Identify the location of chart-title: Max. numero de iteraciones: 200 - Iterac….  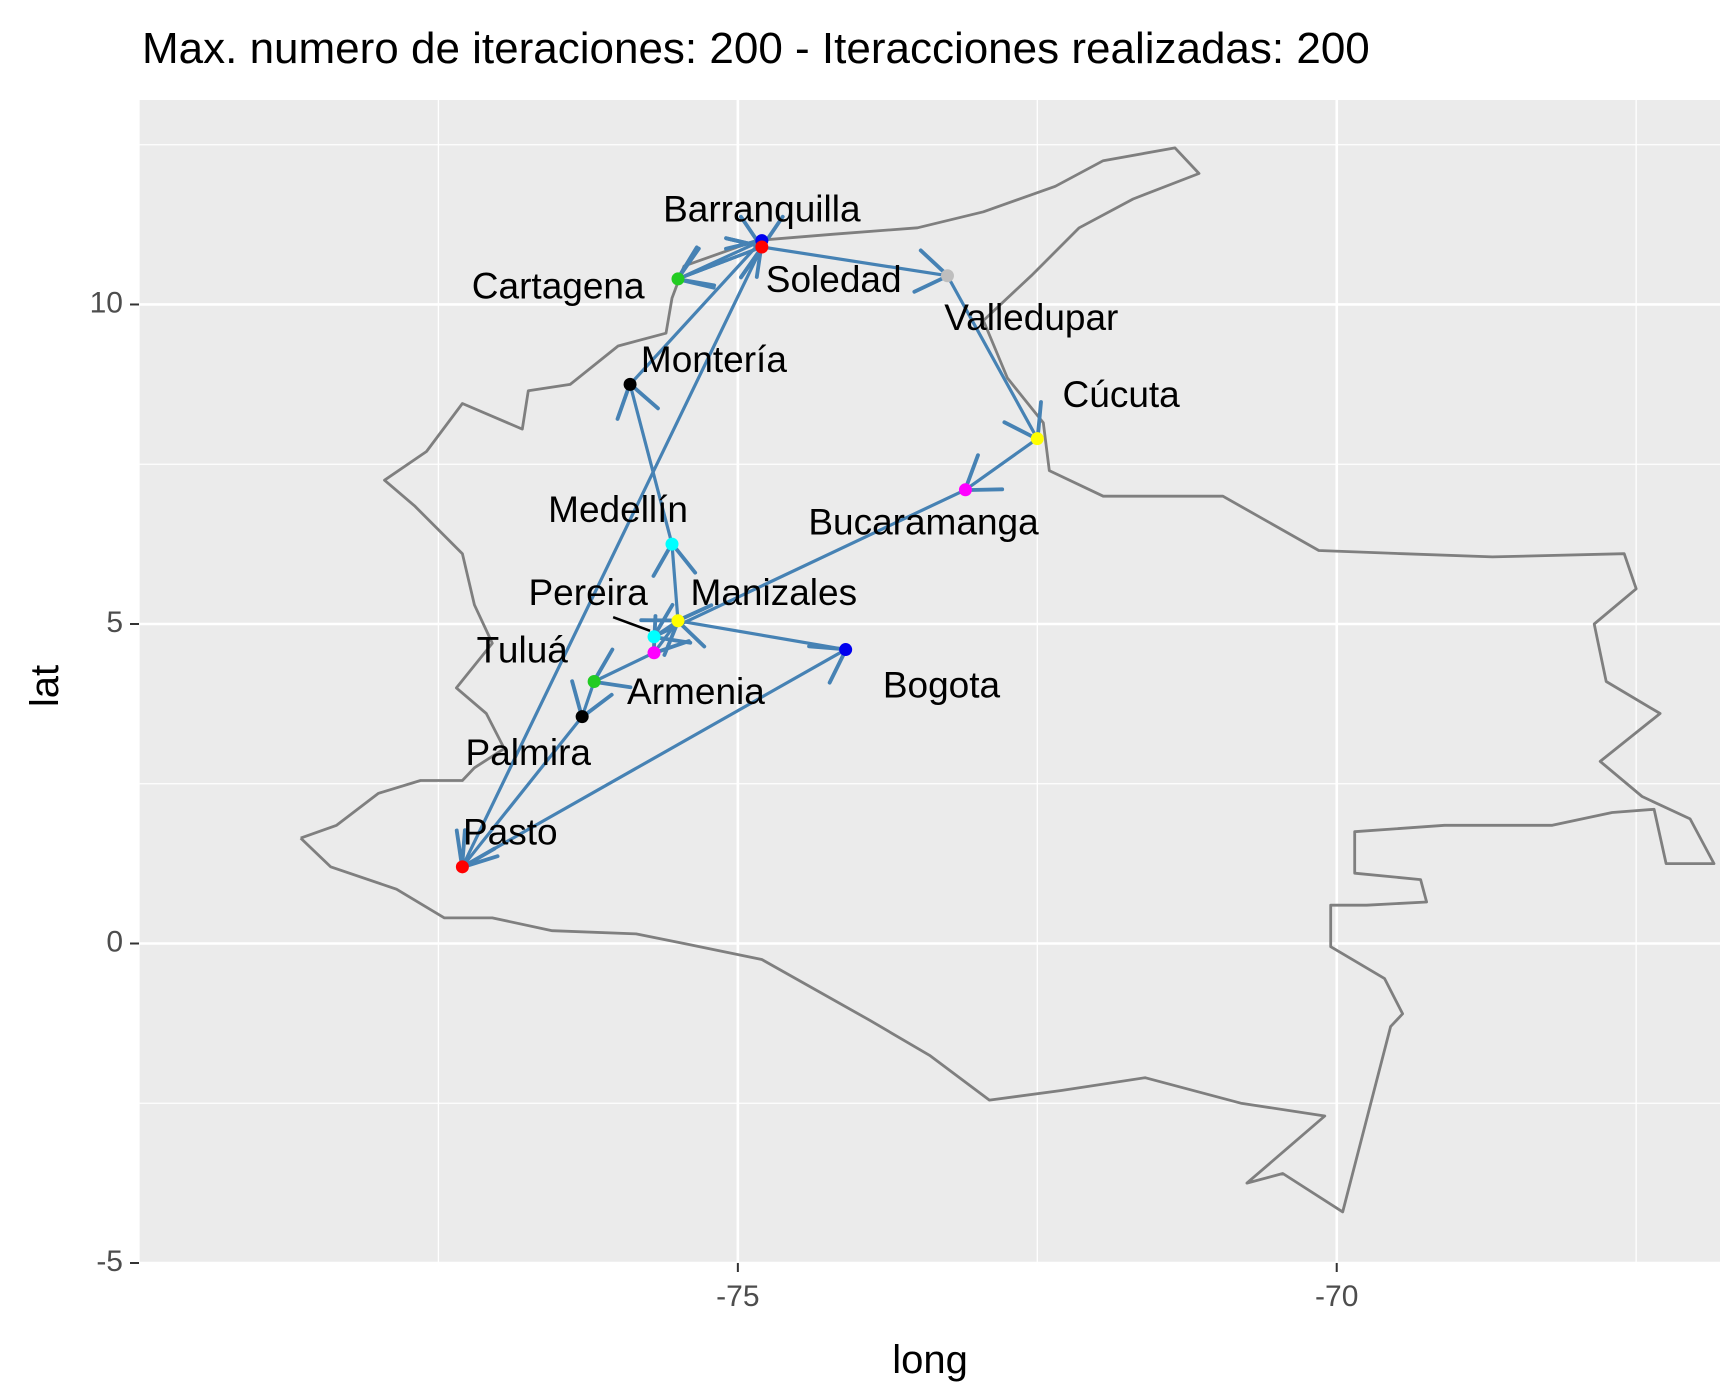
(756, 48).